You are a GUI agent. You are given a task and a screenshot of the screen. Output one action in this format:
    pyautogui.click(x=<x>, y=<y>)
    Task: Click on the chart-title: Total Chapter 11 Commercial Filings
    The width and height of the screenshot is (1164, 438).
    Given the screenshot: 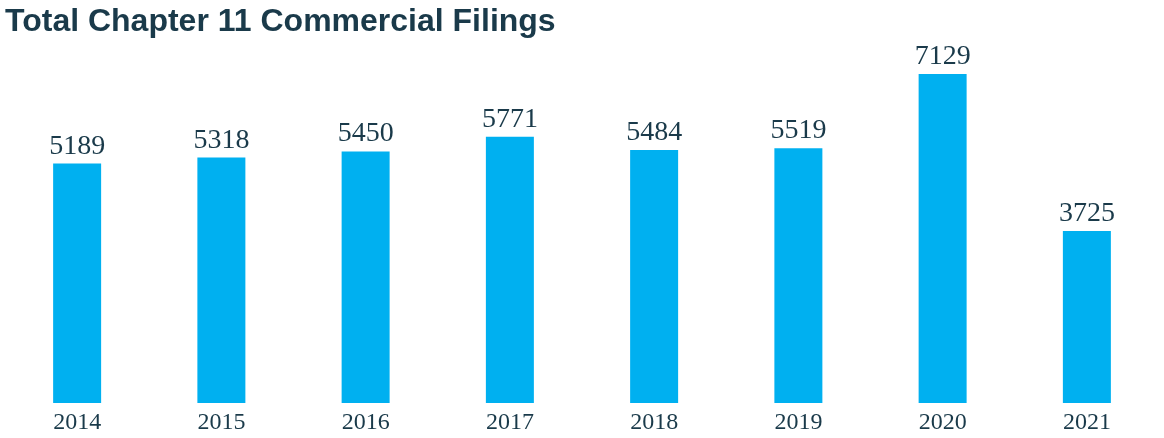 What is the action you would take?
    pyautogui.click(x=280, y=20)
    